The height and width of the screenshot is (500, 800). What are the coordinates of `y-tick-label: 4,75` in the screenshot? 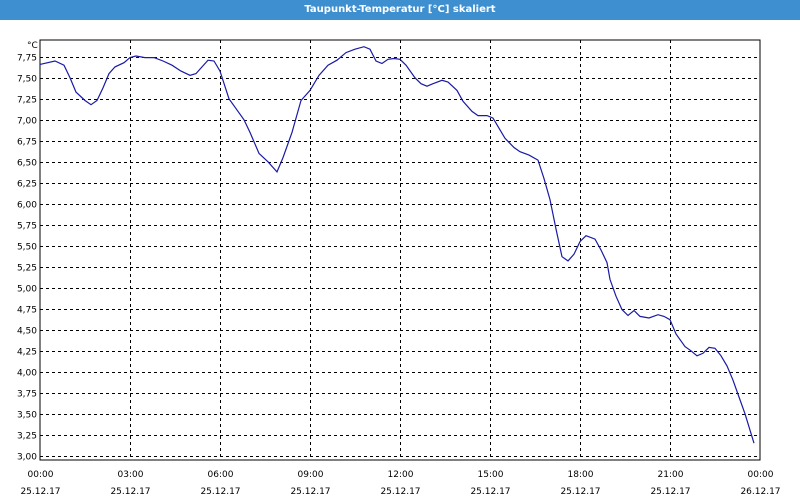 It's located at (27, 311).